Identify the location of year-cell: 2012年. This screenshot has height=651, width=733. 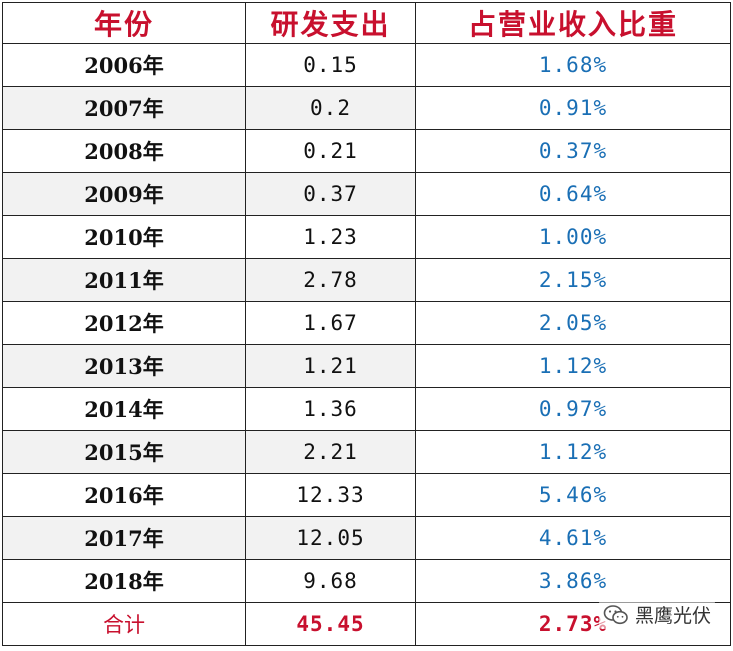
(124, 323).